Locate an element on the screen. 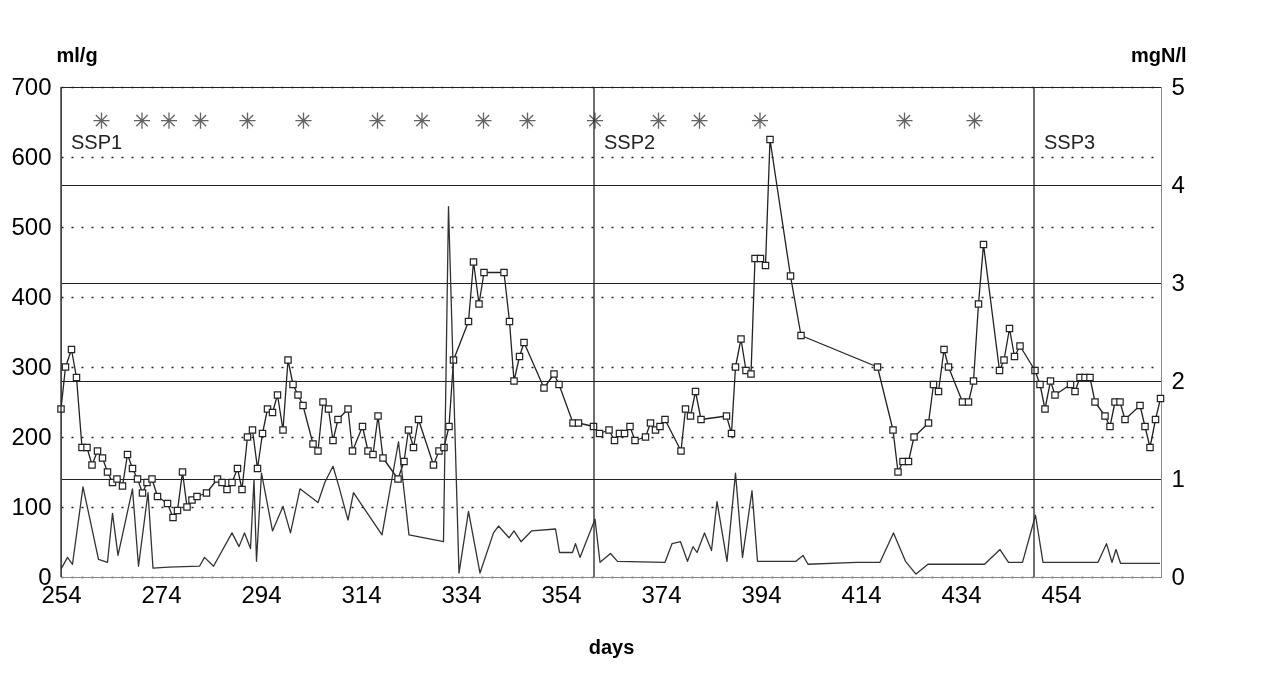 The height and width of the screenshot is (680, 1281). y-axis-title: ml/g is located at coordinates (77, 54).